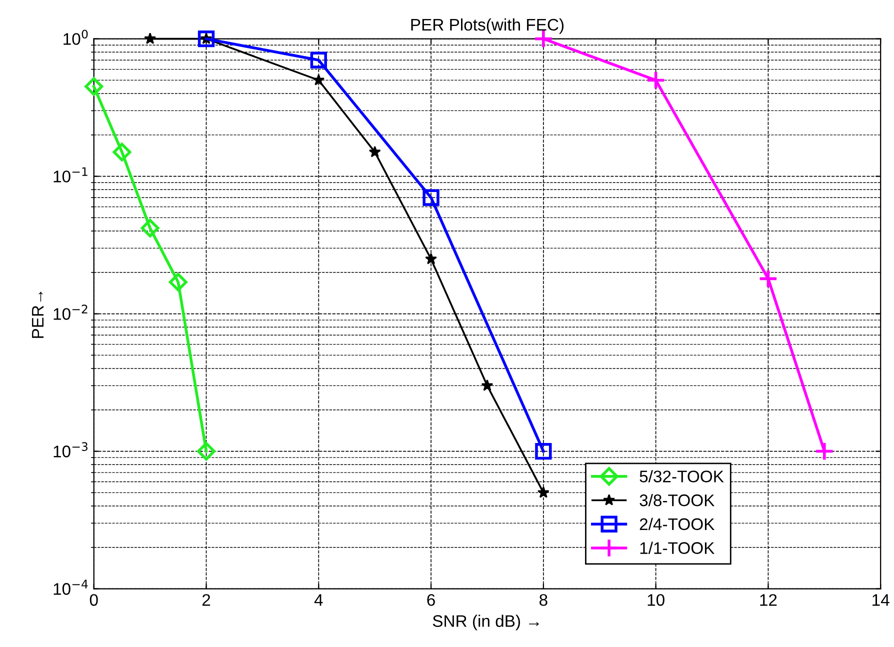  Describe the element at coordinates (768, 600) in the screenshot. I see `x-tick-label: 12` at that location.